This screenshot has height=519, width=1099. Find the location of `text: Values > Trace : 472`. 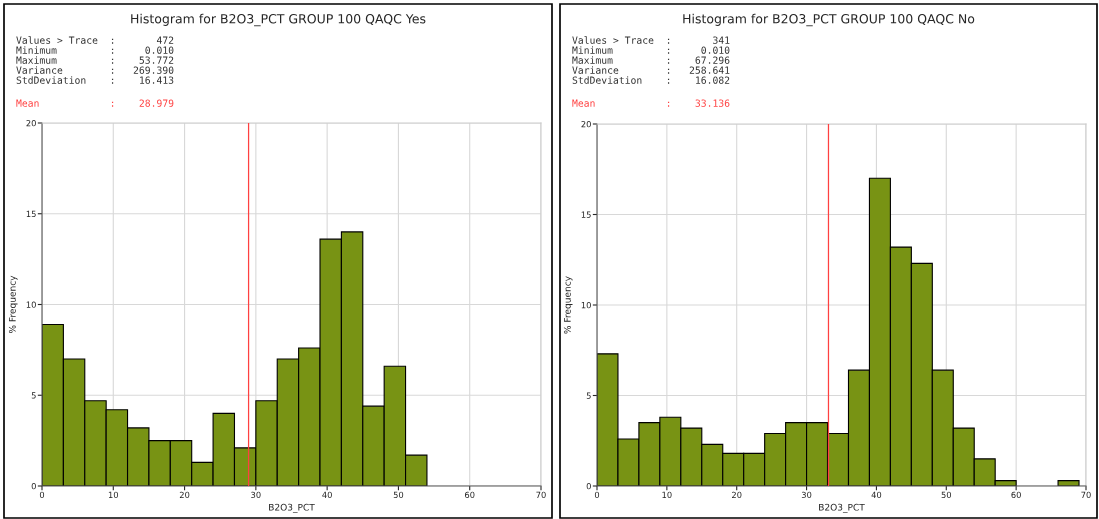

text: Values > Trace : 472 is located at coordinates (95, 40).